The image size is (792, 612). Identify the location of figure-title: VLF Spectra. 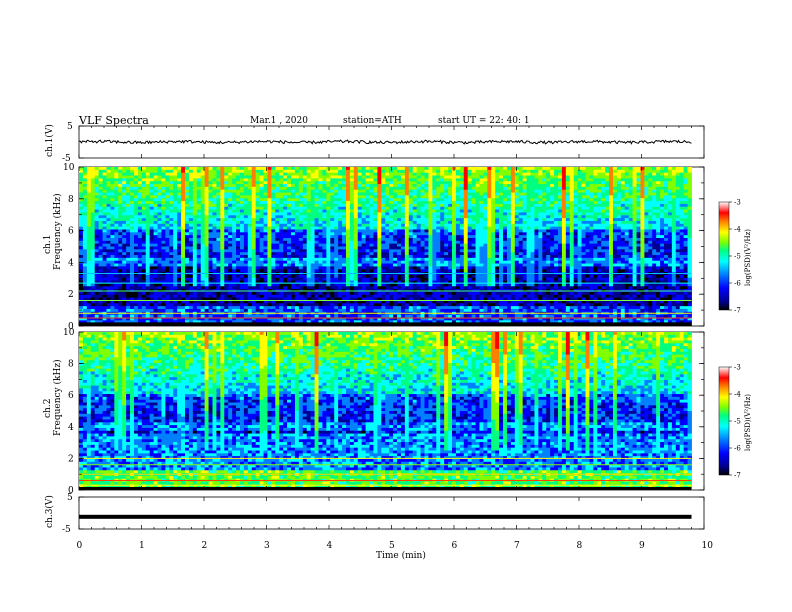
(114, 120).